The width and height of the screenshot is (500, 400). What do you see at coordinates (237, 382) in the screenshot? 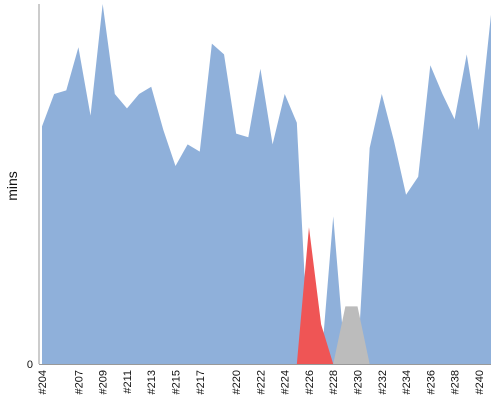
I see `x-tick-label: #220` at bounding box center [237, 382].